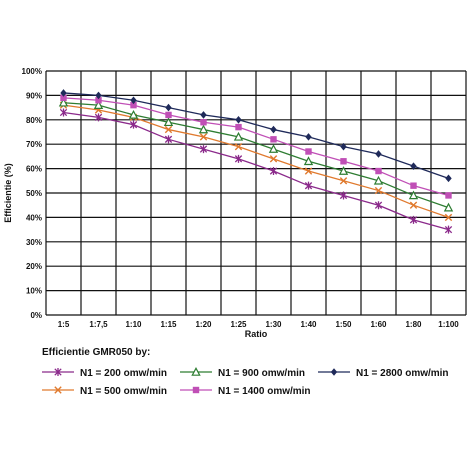 This screenshot has width=470, height=475. I want to click on legend-item: N1 = 200 omw/min, so click(104, 373).